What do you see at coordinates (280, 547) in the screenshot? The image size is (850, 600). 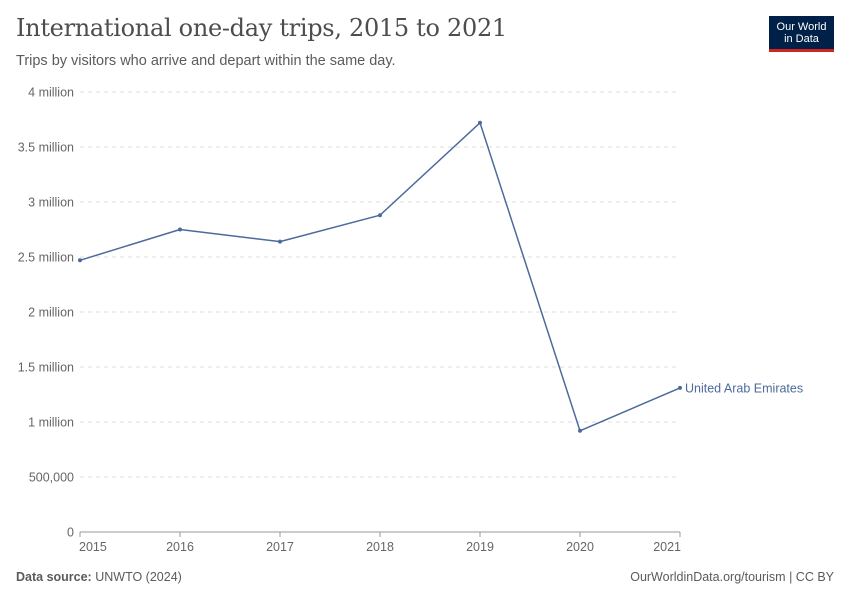 I see `x-tick-label: 2017` at bounding box center [280, 547].